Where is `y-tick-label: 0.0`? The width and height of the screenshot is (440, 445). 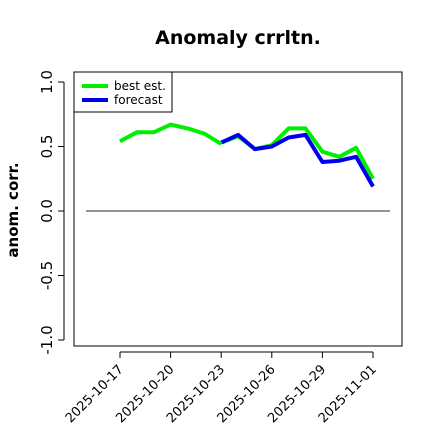
y-tick-label: 0.0 is located at coordinates (47, 211).